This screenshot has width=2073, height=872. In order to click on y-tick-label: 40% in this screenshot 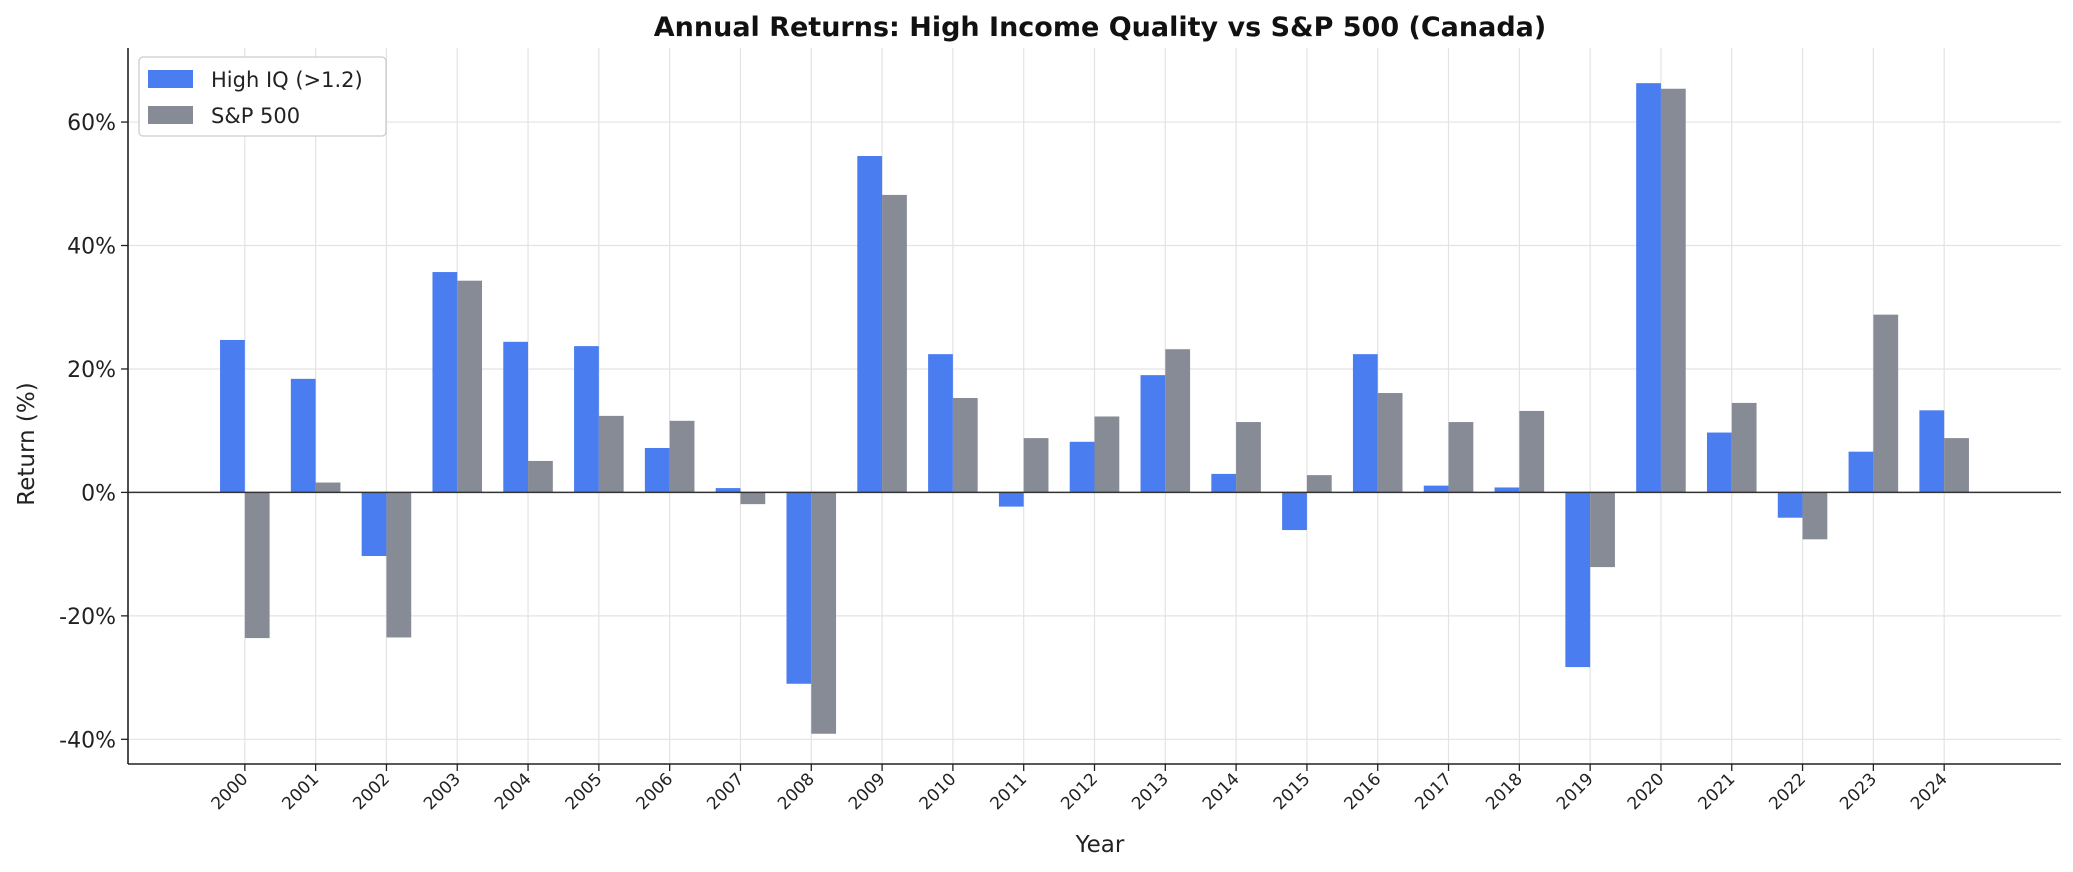, I will do `click(91, 247)`.